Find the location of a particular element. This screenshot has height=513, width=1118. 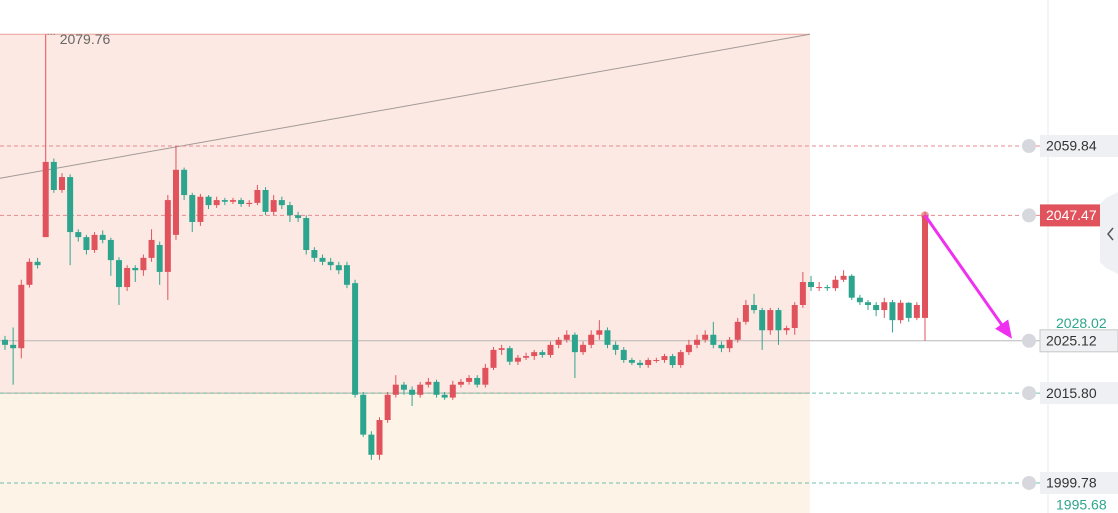

arrow-shaft is located at coordinates (965, 273).